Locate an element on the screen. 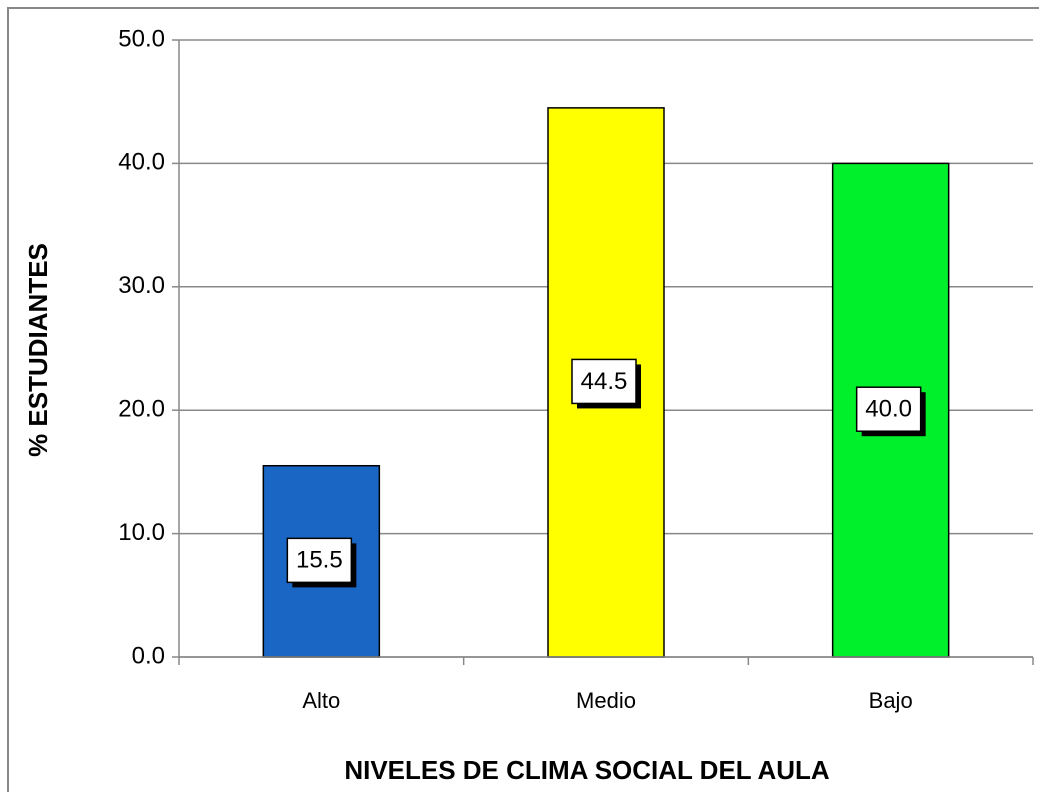 The height and width of the screenshot is (792, 1039). y-axis-title: % ESTUDIANTES is located at coordinates (38, 350).